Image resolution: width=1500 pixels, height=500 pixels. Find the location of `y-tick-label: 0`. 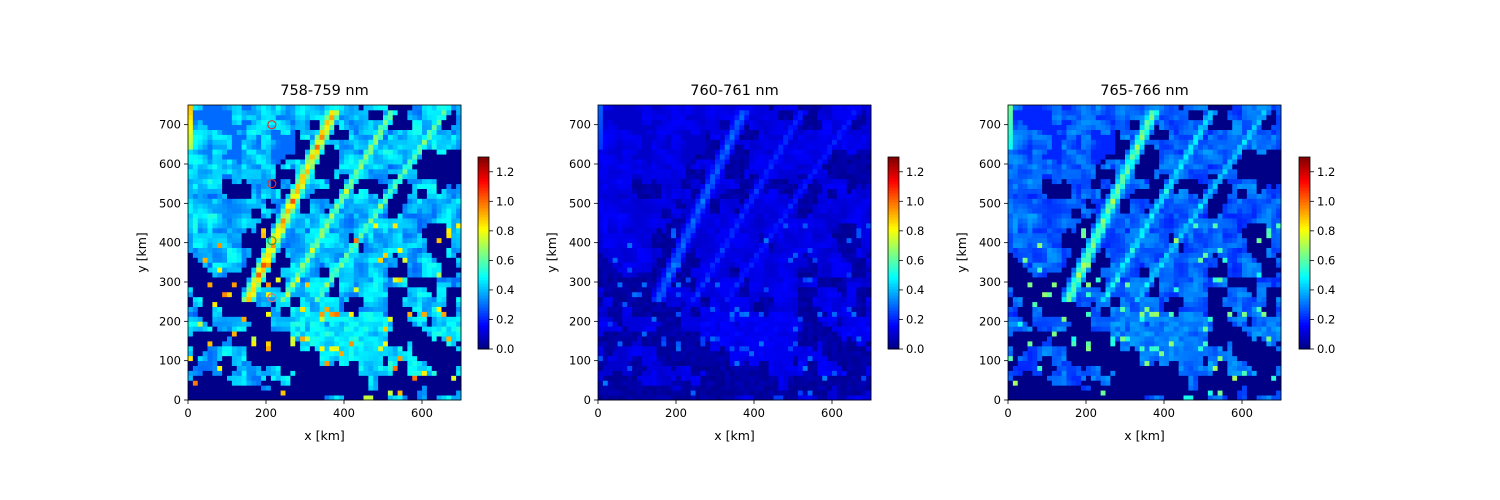

y-tick-label: 0 is located at coordinates (177, 400).